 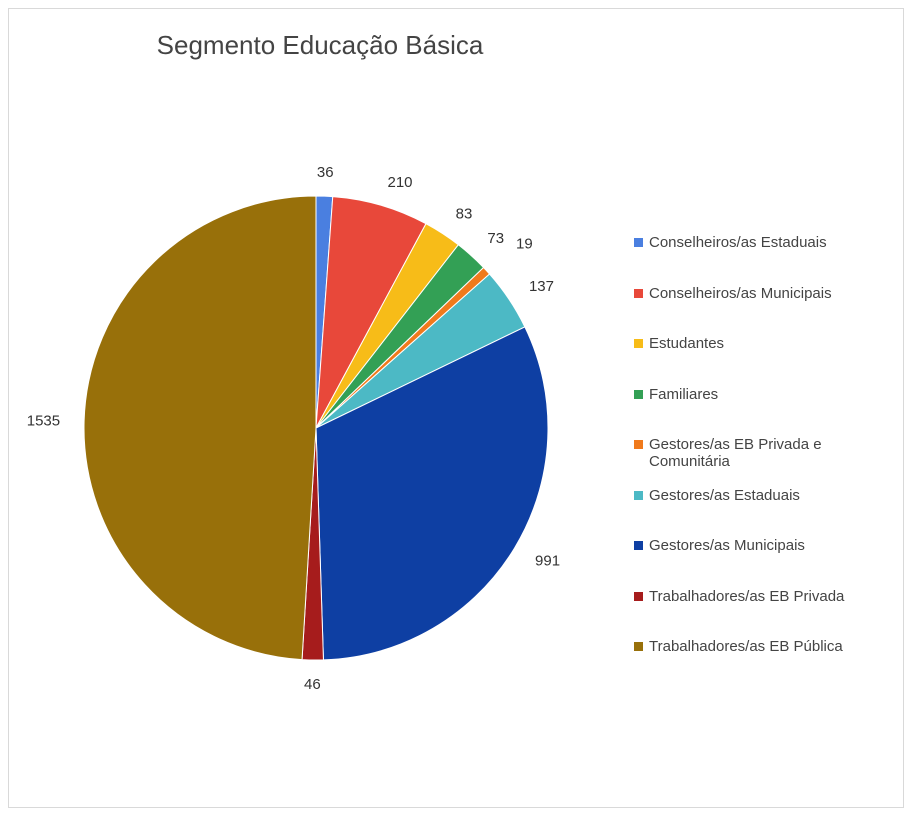 I want to click on legend-item-8: Trabalhadores/as EB Privada, so click(x=770, y=596).